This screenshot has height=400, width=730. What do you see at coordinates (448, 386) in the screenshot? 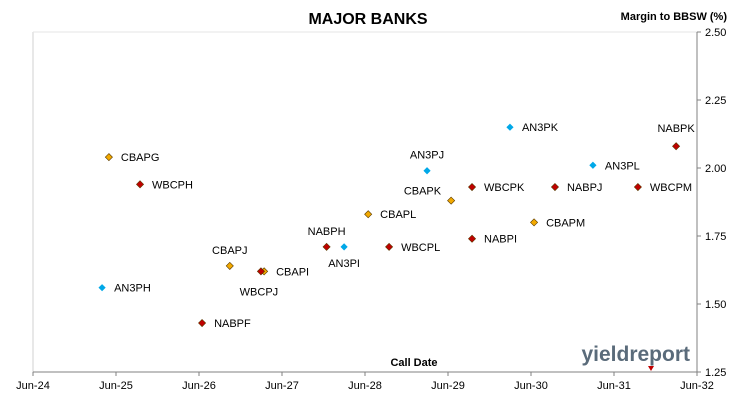
I see `x-tick-label: Jun-29` at bounding box center [448, 386].